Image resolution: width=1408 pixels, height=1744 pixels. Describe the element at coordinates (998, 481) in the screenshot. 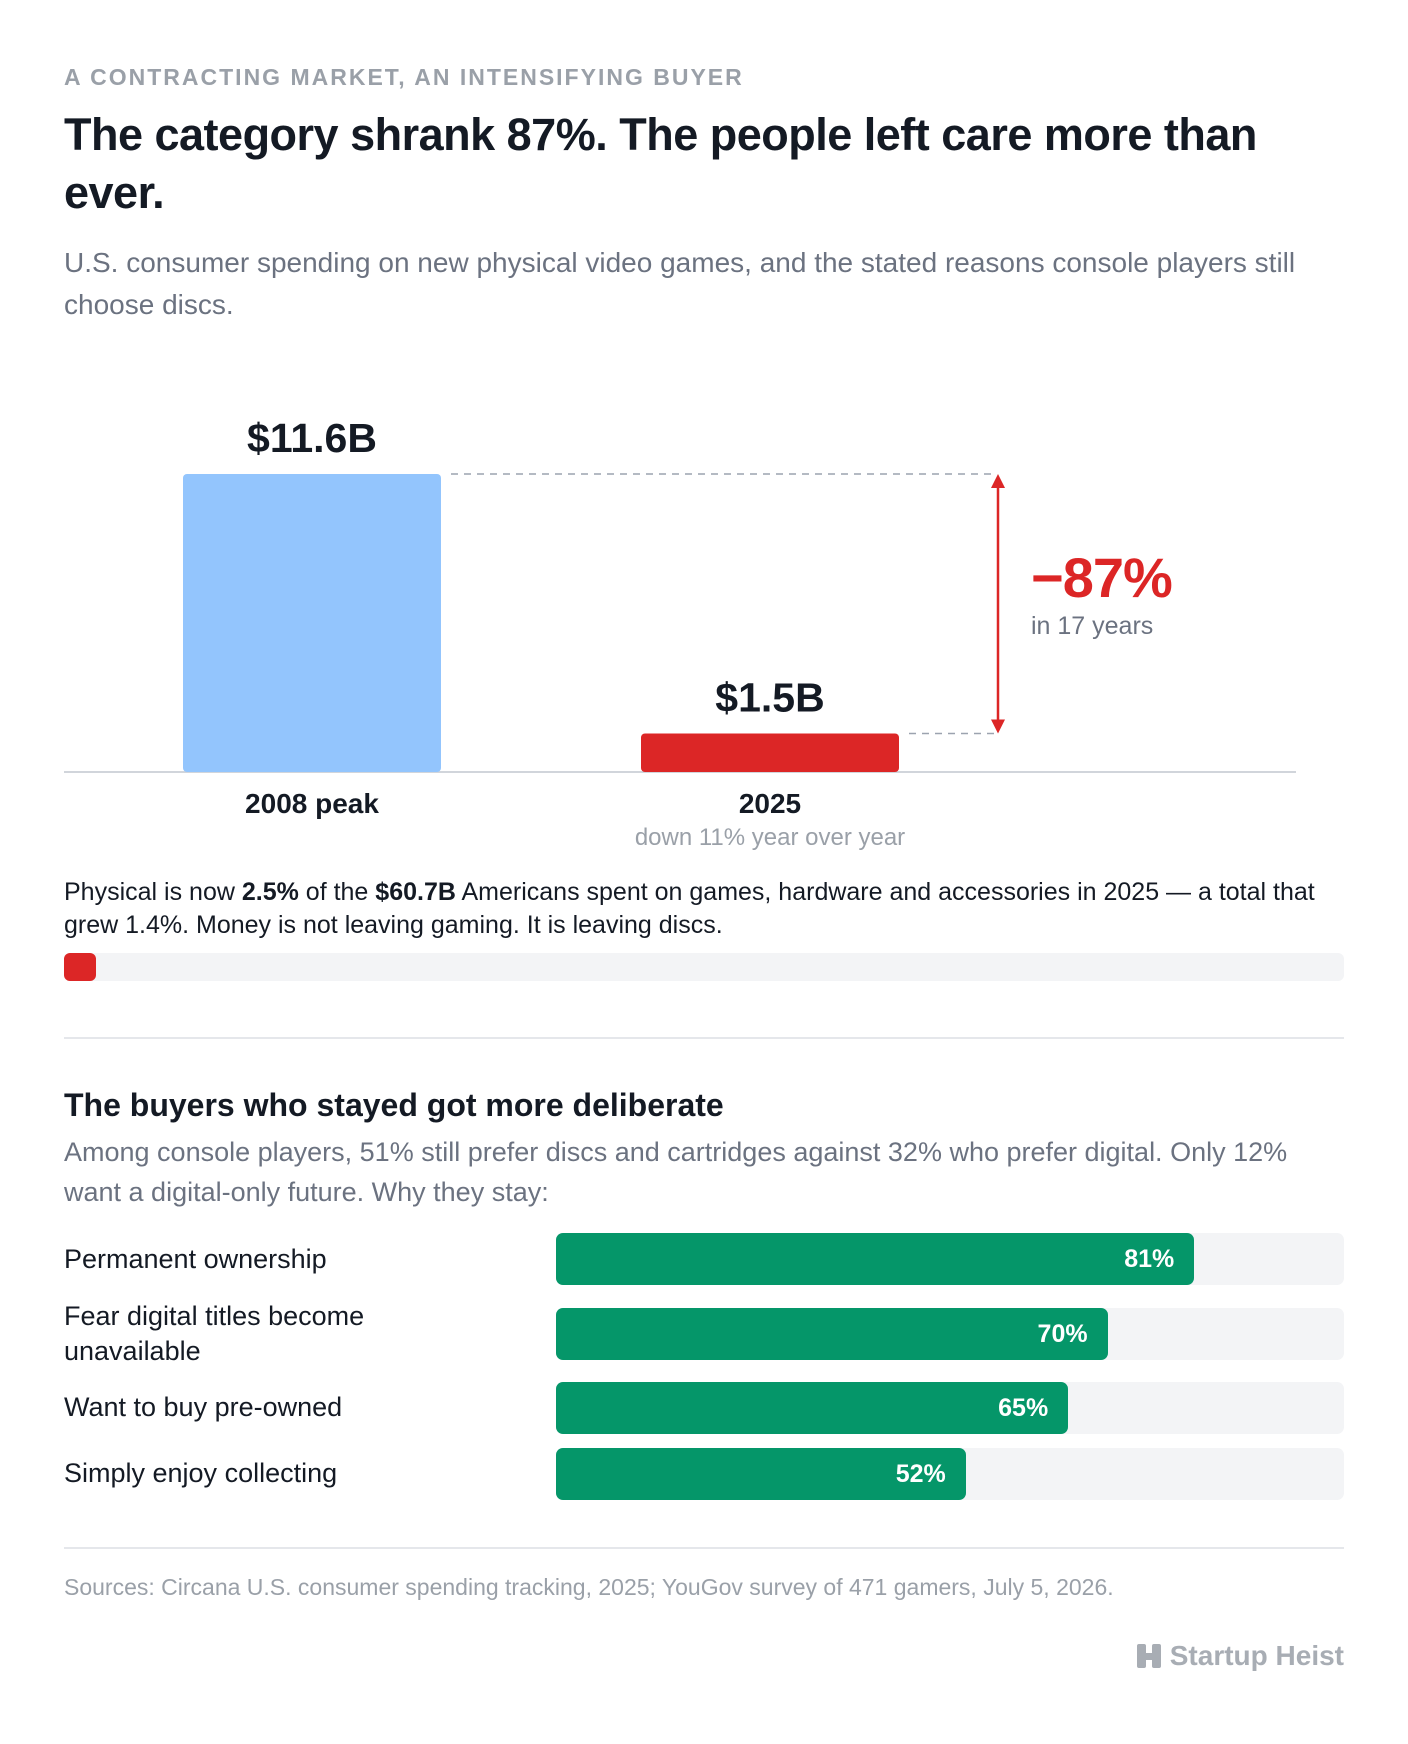

I see `change-arrow-head-up` at that location.